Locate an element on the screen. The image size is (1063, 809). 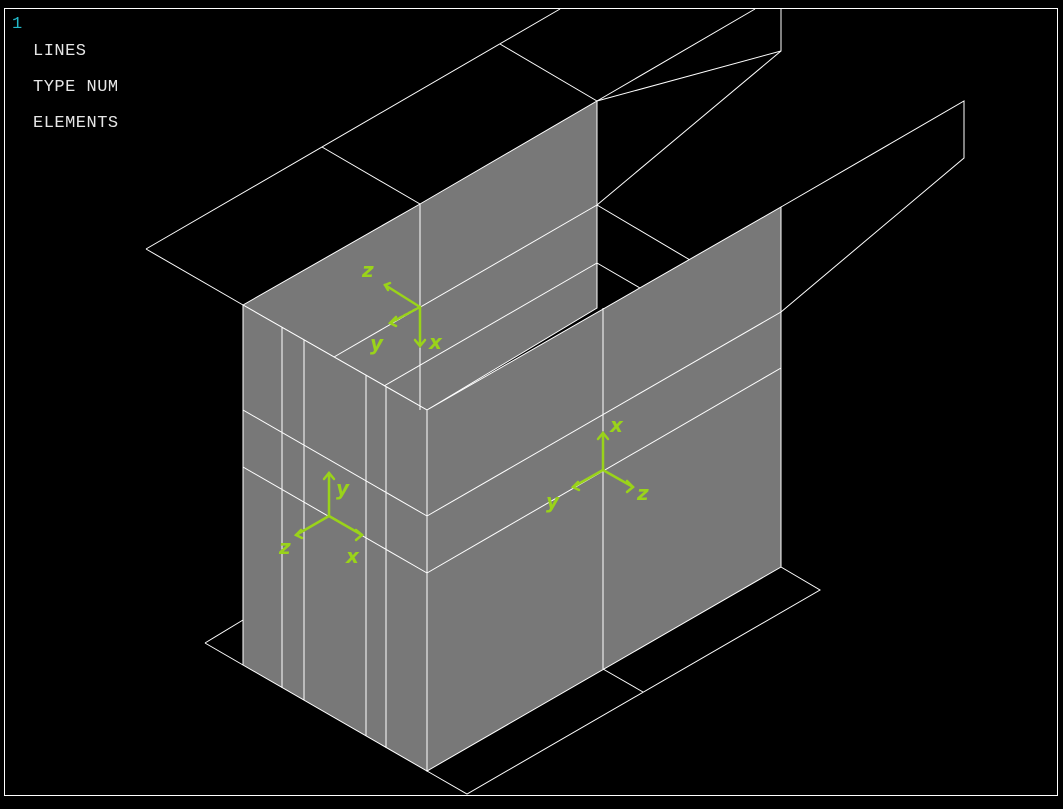
legend-elements: ELEMENTS is located at coordinates (76, 123).